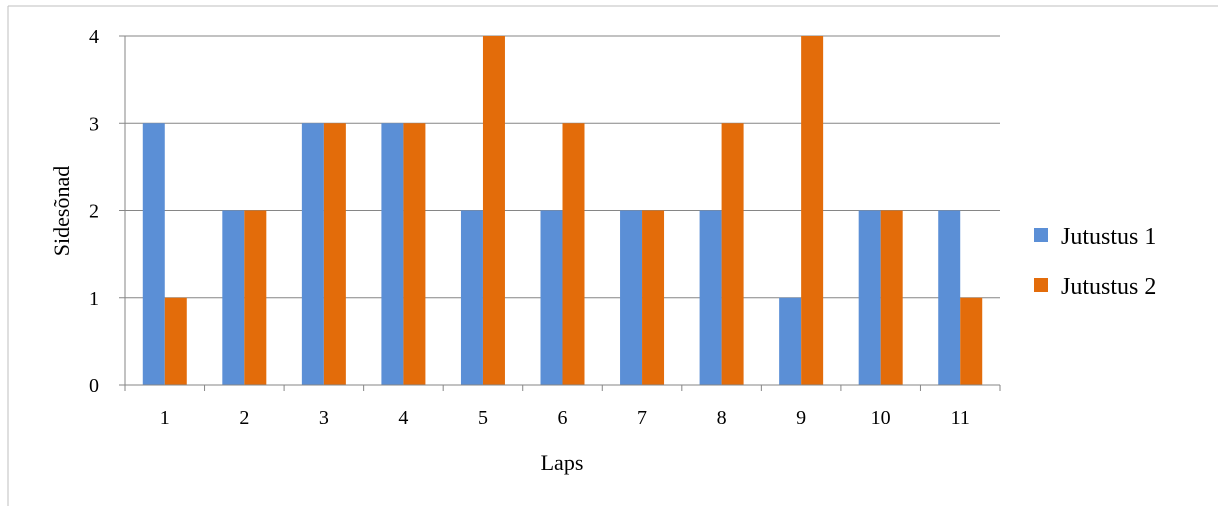 The height and width of the screenshot is (506, 1218). I want to click on x-tick-label: 4, so click(403, 418).